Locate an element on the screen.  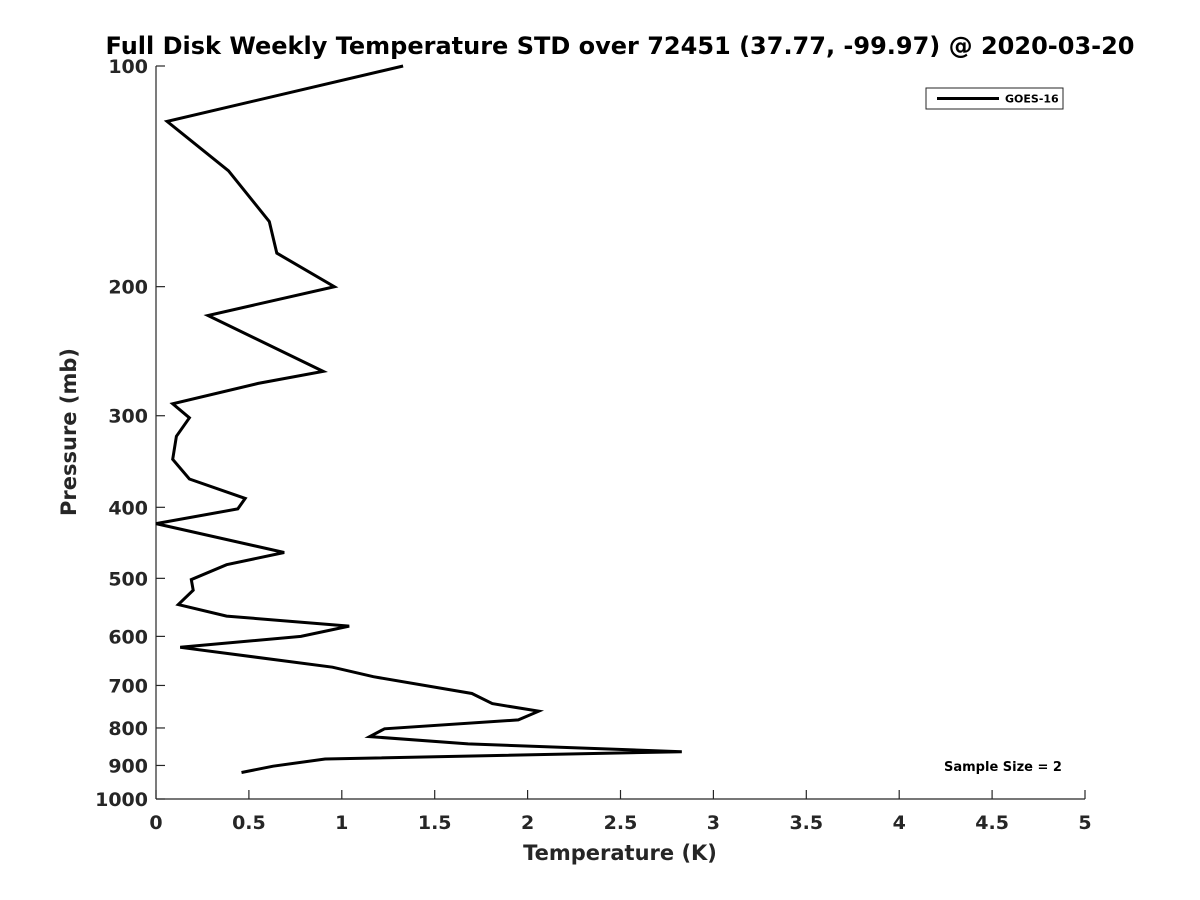
x-tick-label: 1 is located at coordinates (341, 823).